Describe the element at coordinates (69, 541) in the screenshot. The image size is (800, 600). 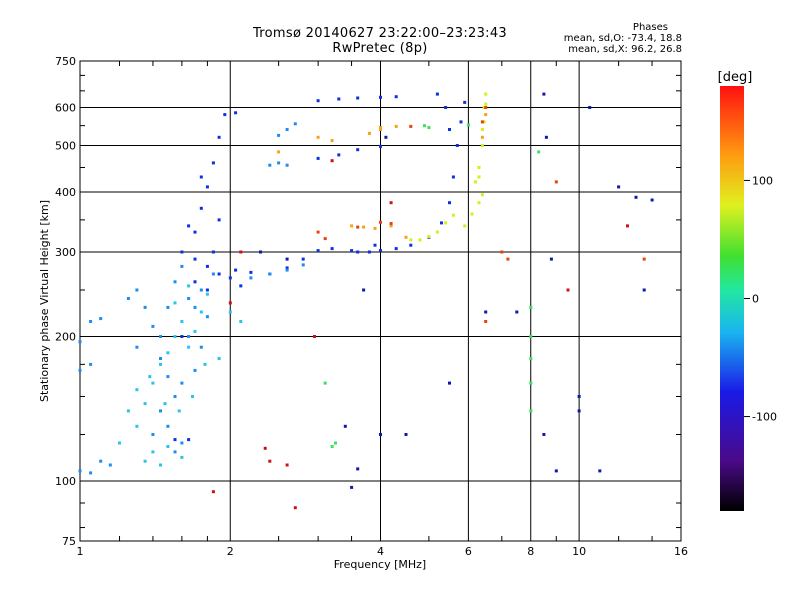
I see `y-tick-label: 75` at that location.